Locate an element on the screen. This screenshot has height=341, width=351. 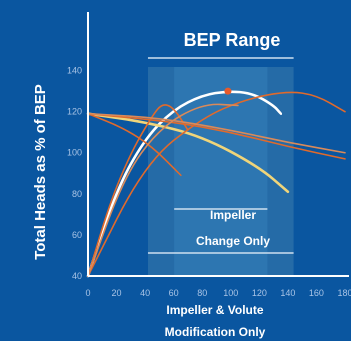
volute-label-line1: Impeller & Volute is located at coordinates (214, 310).